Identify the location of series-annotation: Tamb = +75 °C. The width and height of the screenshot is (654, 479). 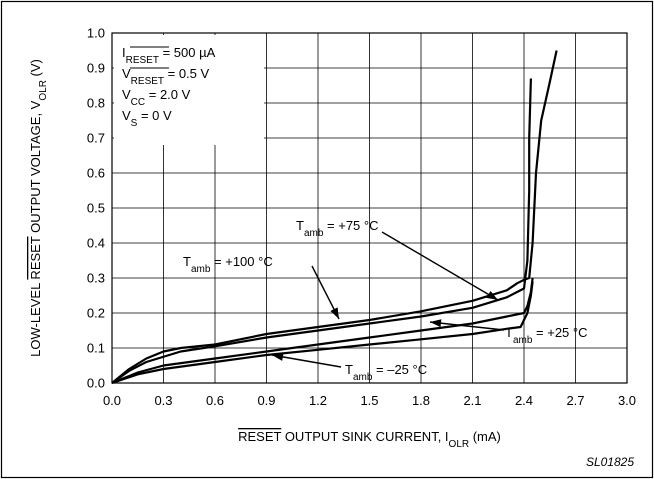
(337, 228).